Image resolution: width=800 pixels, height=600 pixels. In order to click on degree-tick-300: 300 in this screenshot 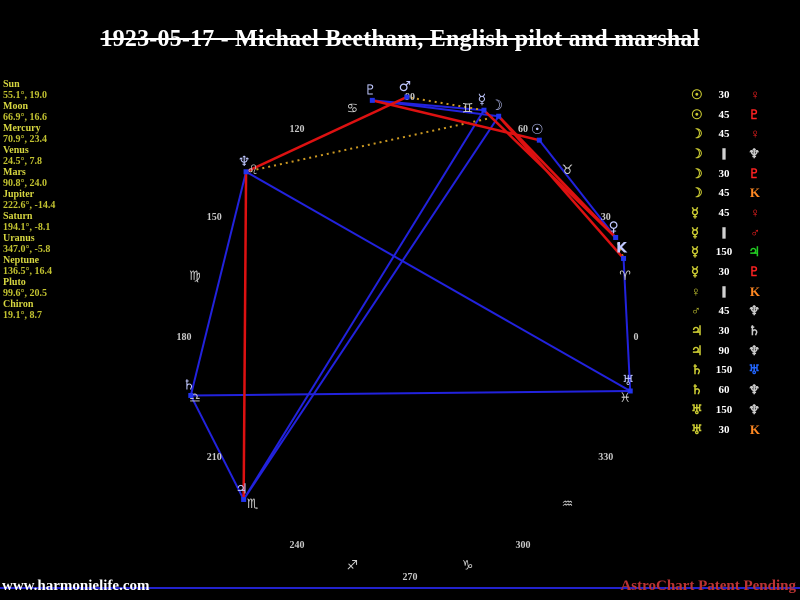, I will do `click(523, 545)`.